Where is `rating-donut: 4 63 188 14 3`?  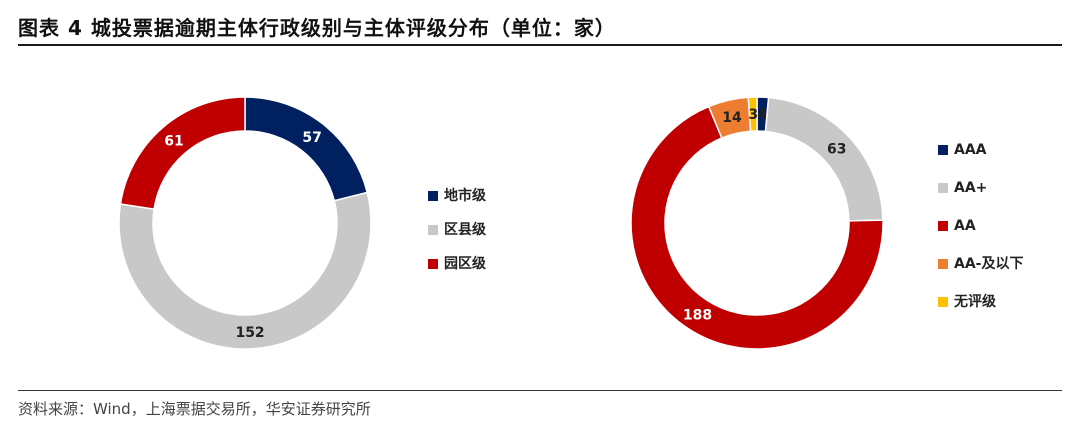
rating-donut: 4 63 188 14 3 is located at coordinates (757, 223).